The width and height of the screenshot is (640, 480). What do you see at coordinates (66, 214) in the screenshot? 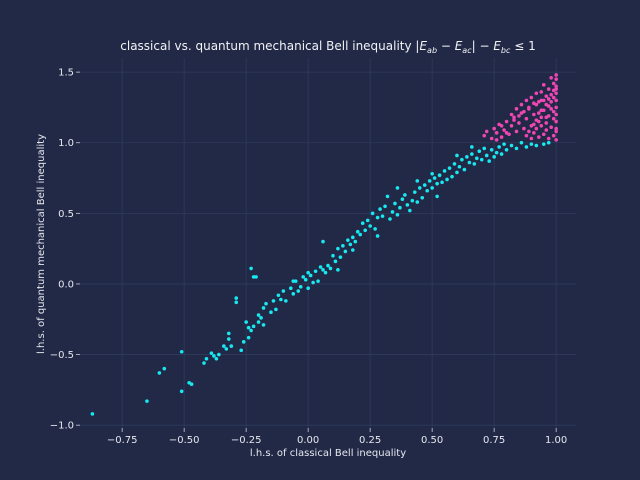
I see `y-tick-label: 0.5` at bounding box center [66, 214].